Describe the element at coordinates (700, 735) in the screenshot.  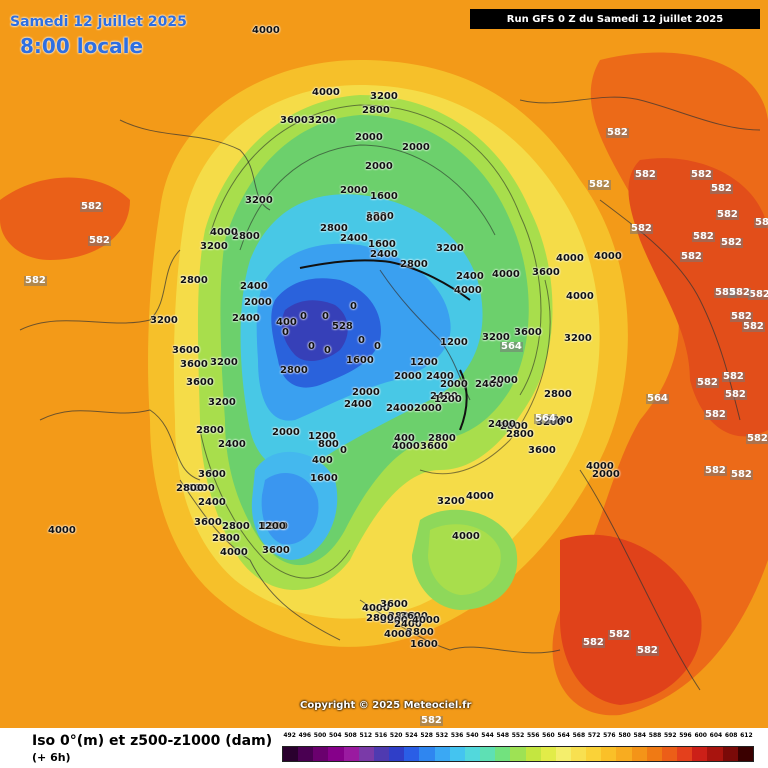
I see `legend-label: 600` at that location.